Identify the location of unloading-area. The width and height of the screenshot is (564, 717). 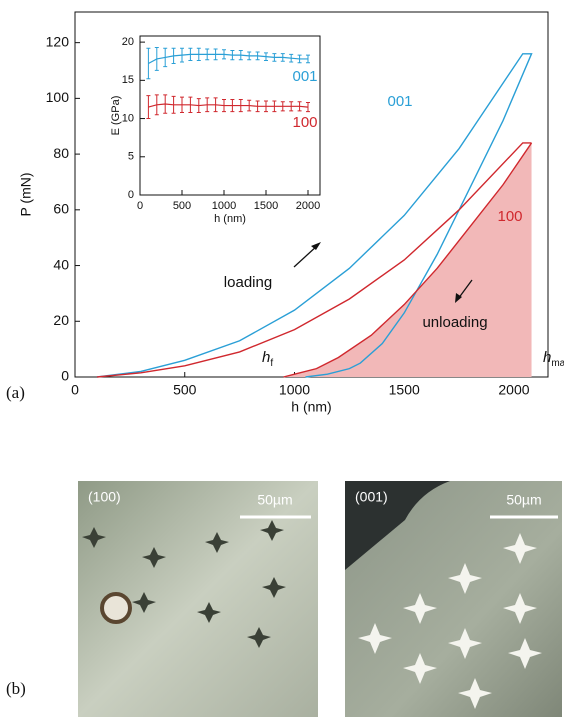
(407, 259).